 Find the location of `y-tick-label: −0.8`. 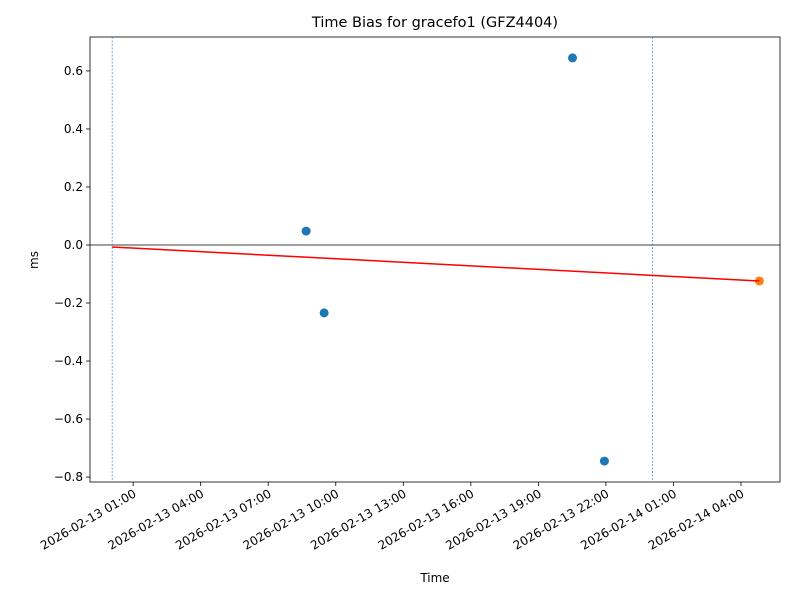

y-tick-label: −0.8 is located at coordinates (68, 477).